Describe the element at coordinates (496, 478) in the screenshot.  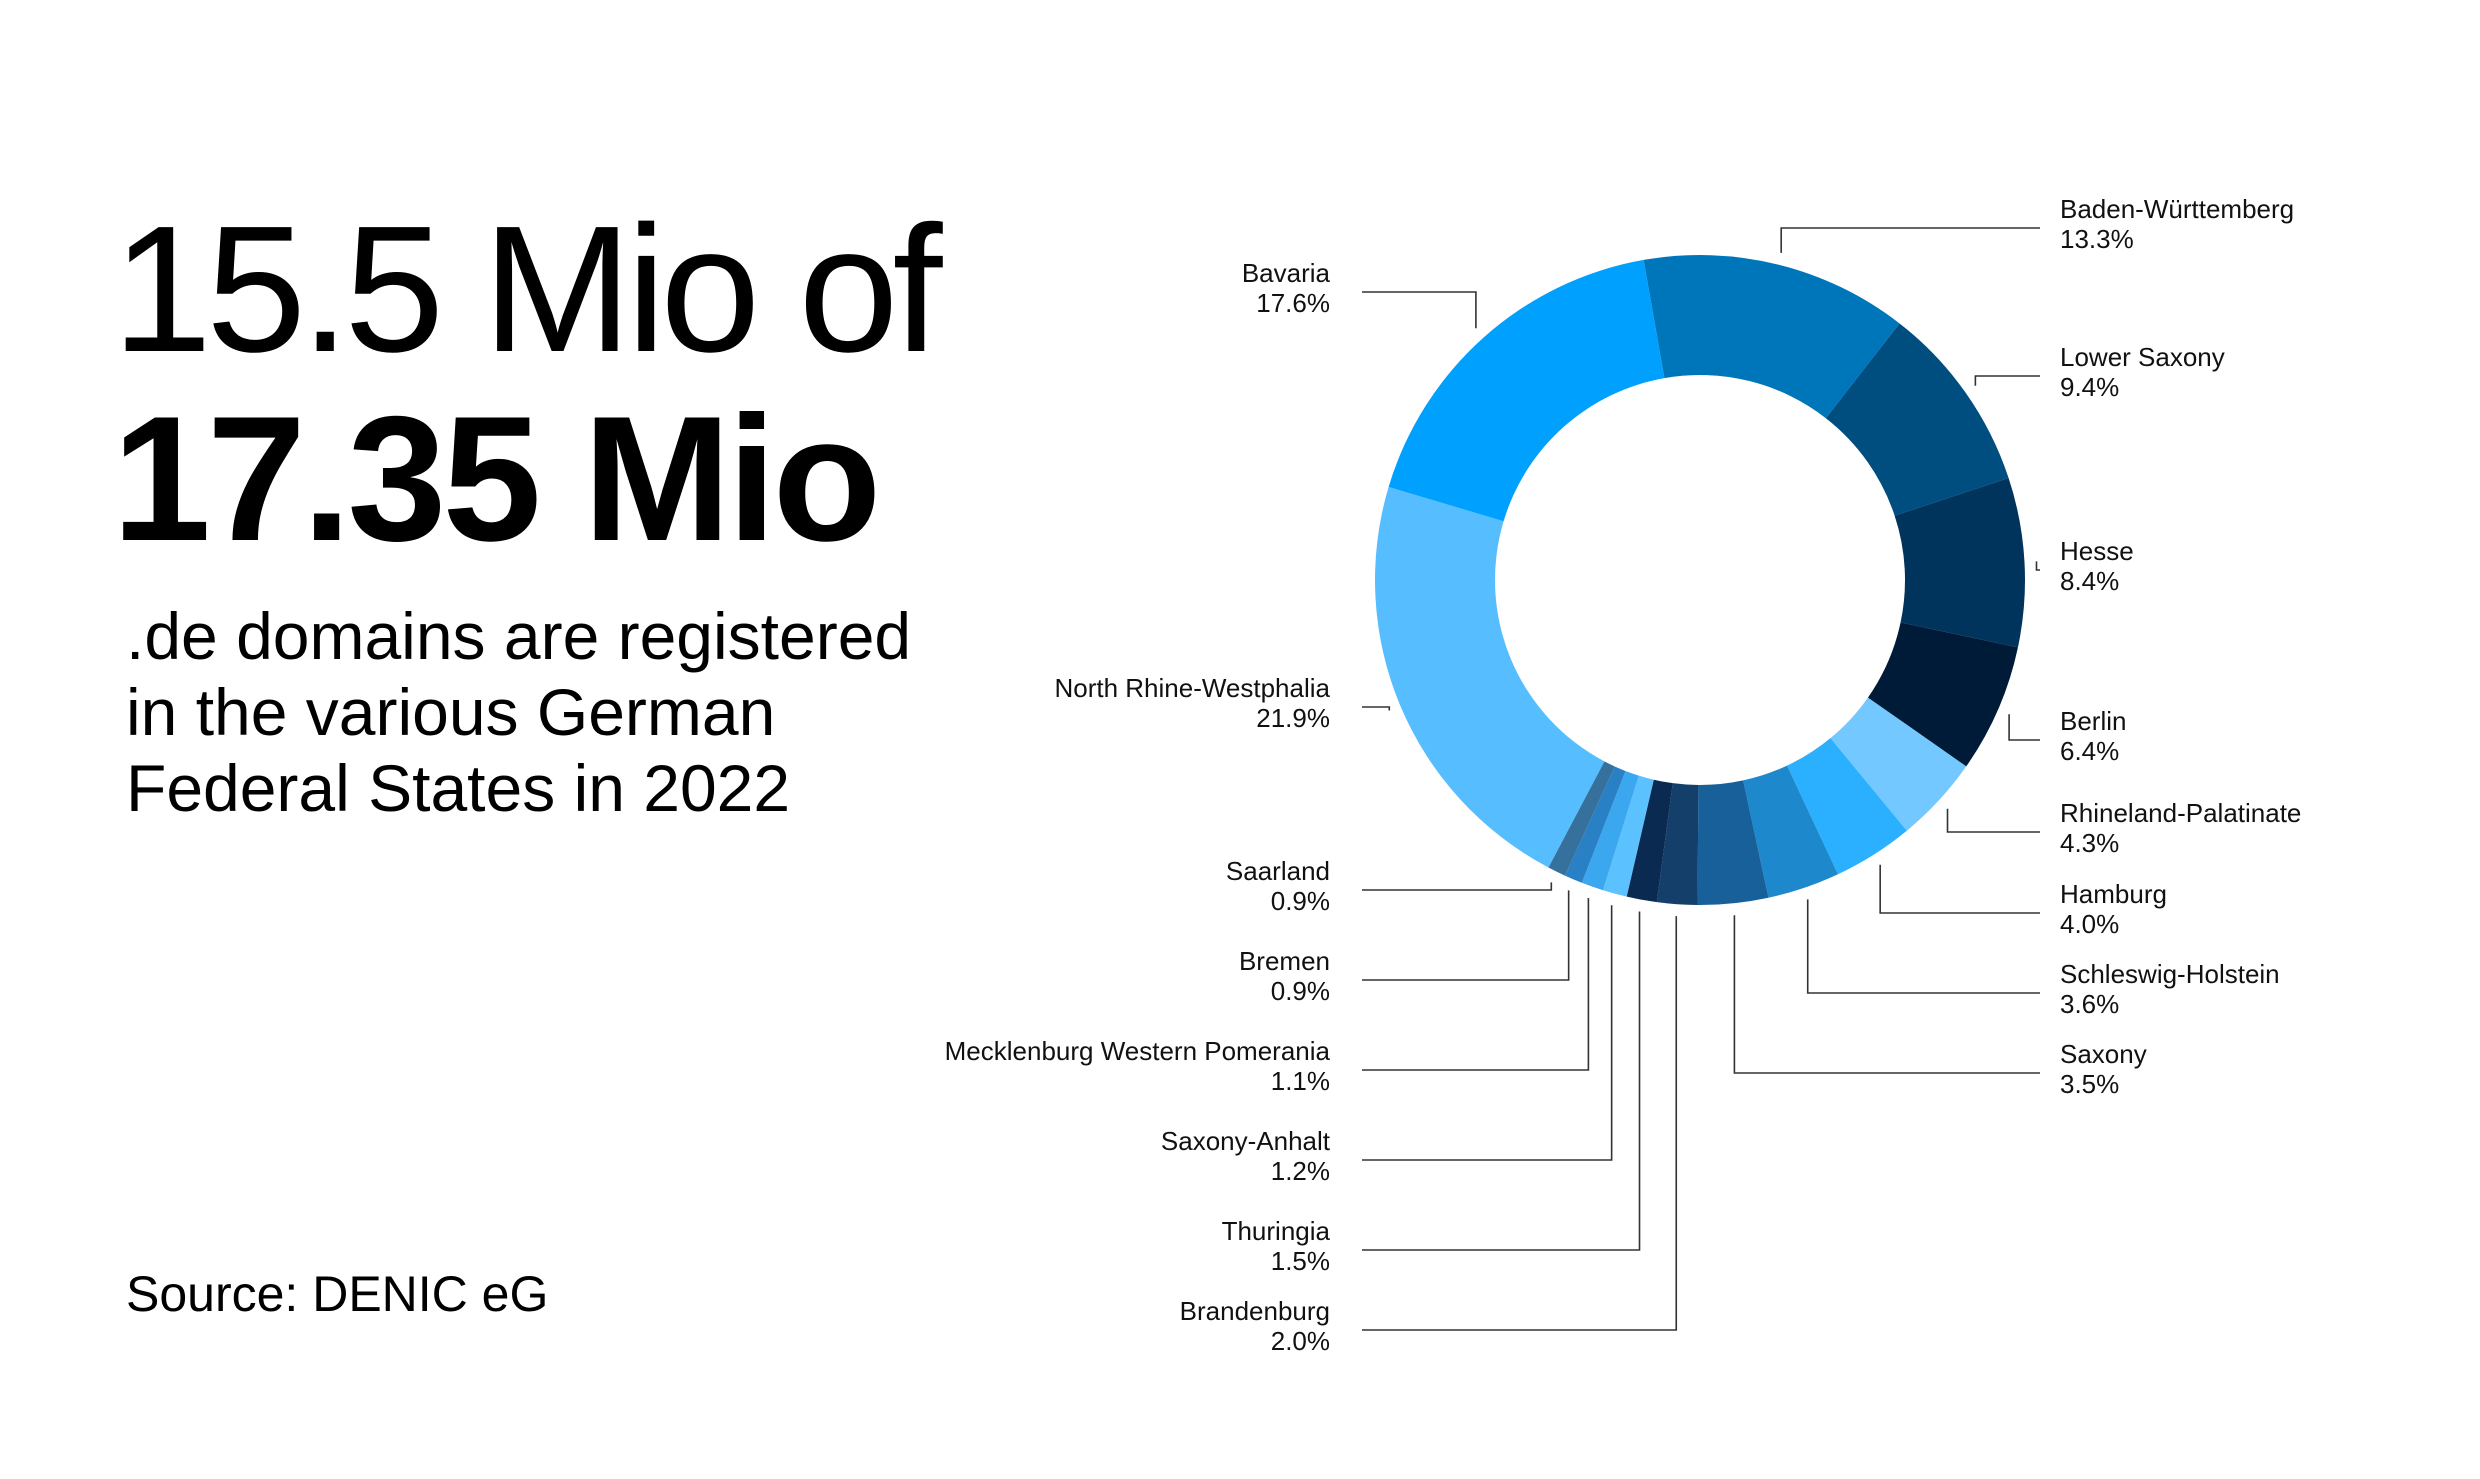
I see `headline-bold: 17.35 Mio` at that location.